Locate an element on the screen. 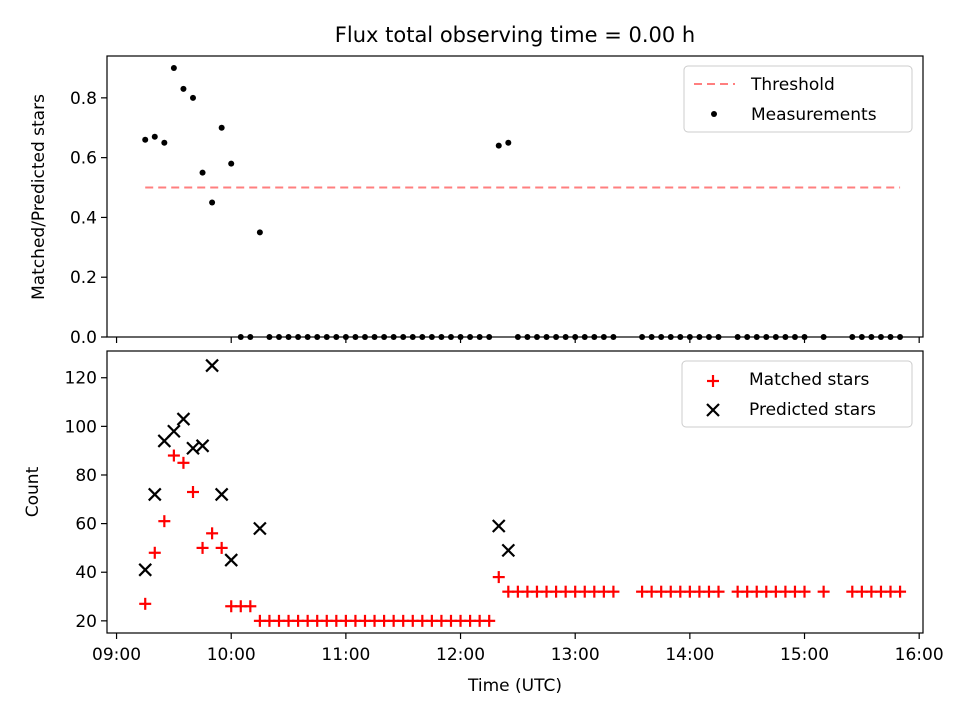 This screenshot has height=720, width=960. top-legend: Threshold Measurements is located at coordinates (798, 99).